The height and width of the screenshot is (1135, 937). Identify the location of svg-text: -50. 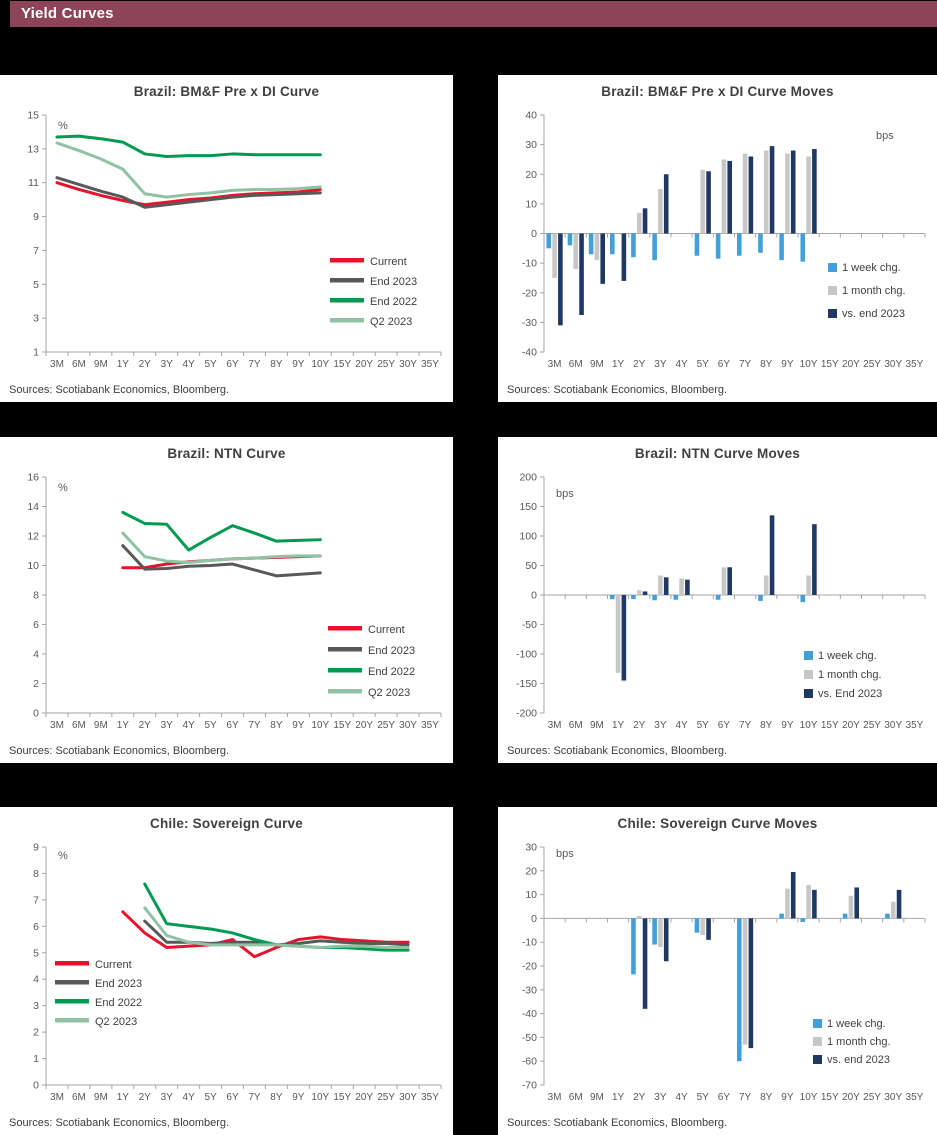
(529, 1038).